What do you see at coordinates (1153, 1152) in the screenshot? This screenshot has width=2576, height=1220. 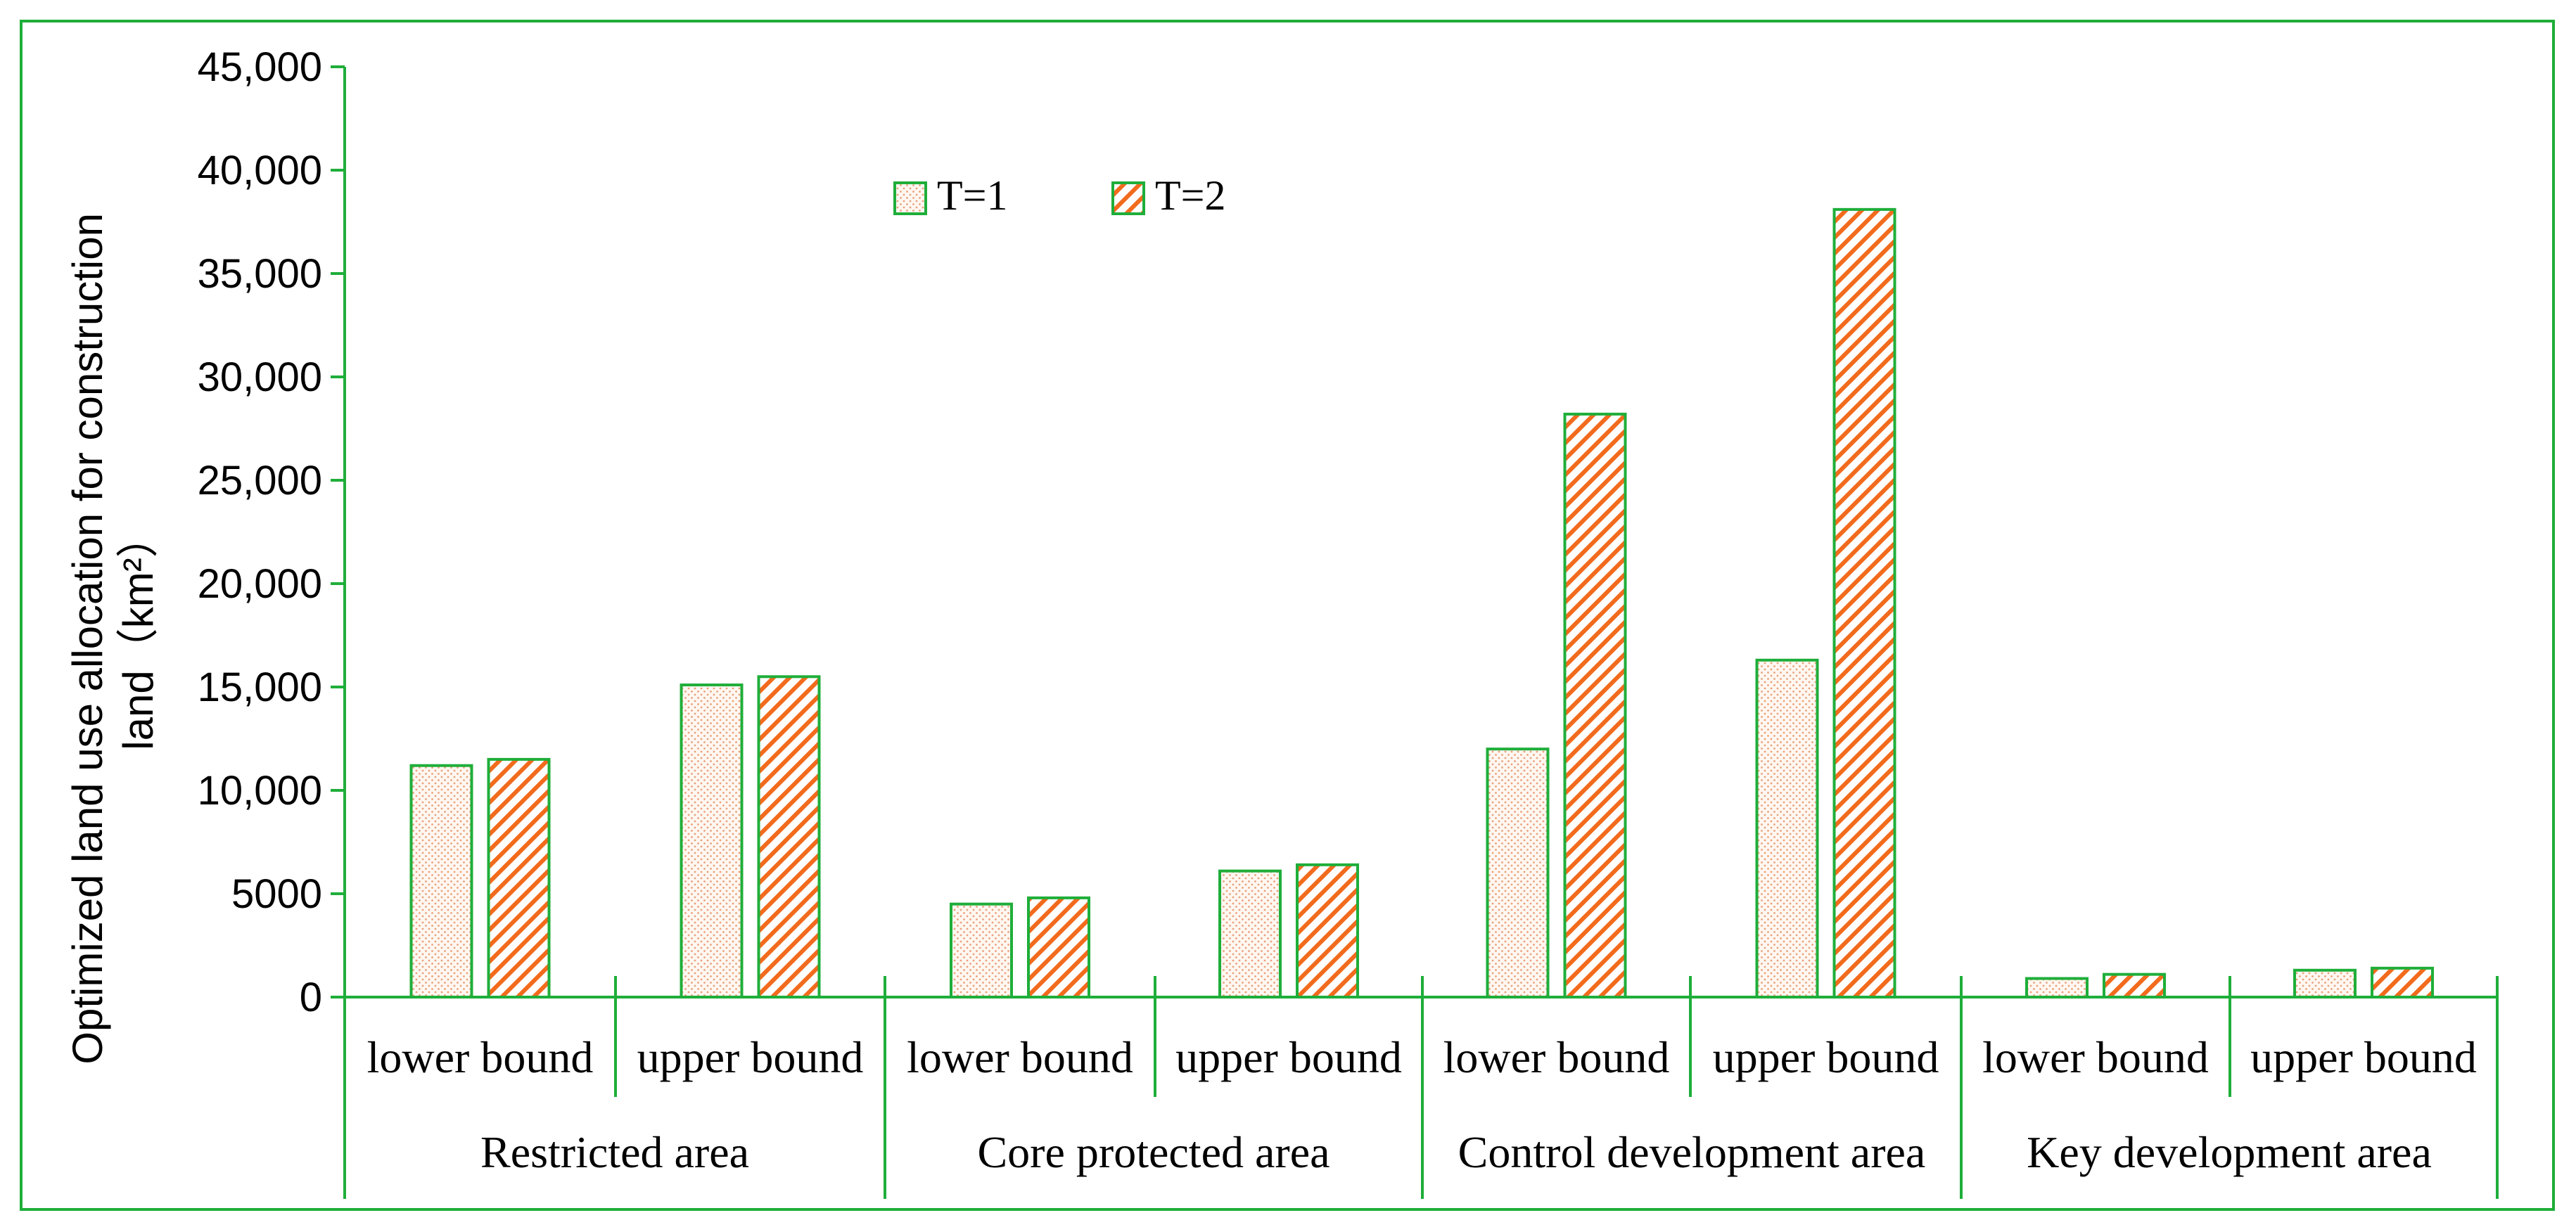 I see `x-group-label: Core protected area` at bounding box center [1153, 1152].